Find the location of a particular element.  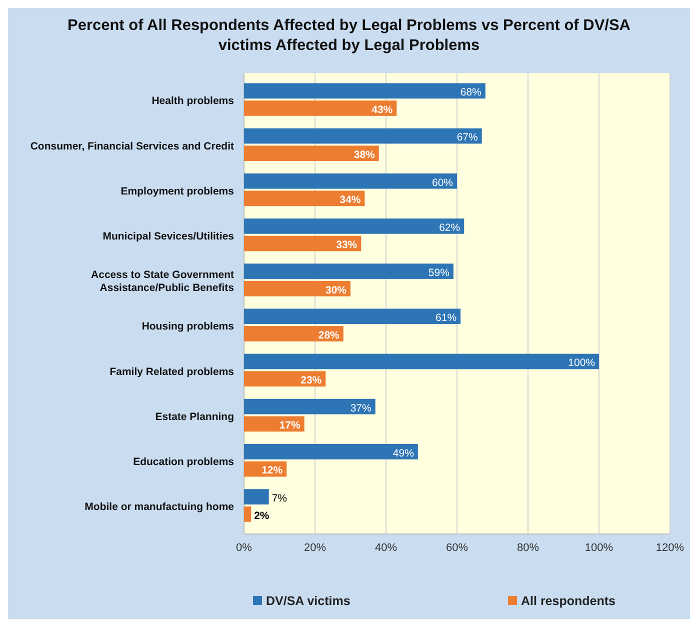

y-tick-label: Municipal Sevices/Utilities is located at coordinates (168, 236).